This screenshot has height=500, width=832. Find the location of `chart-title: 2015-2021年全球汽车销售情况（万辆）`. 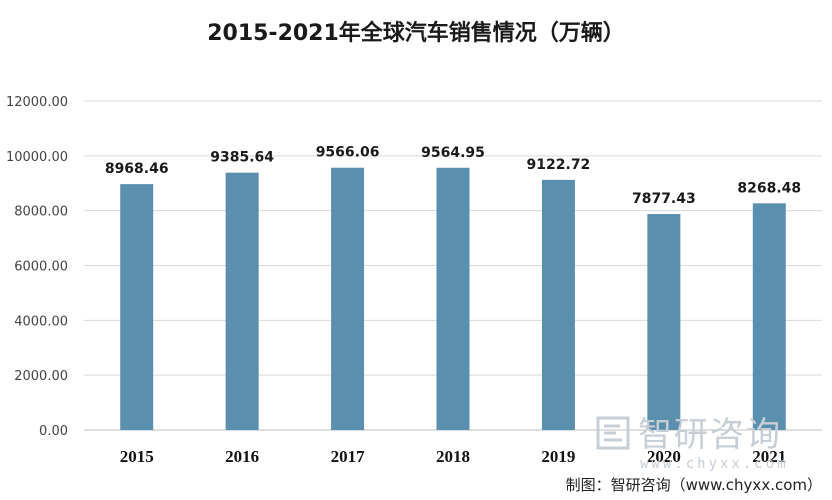

chart-title: 2015-2021年全球汽车销售情况（万辆） is located at coordinates (416, 33).